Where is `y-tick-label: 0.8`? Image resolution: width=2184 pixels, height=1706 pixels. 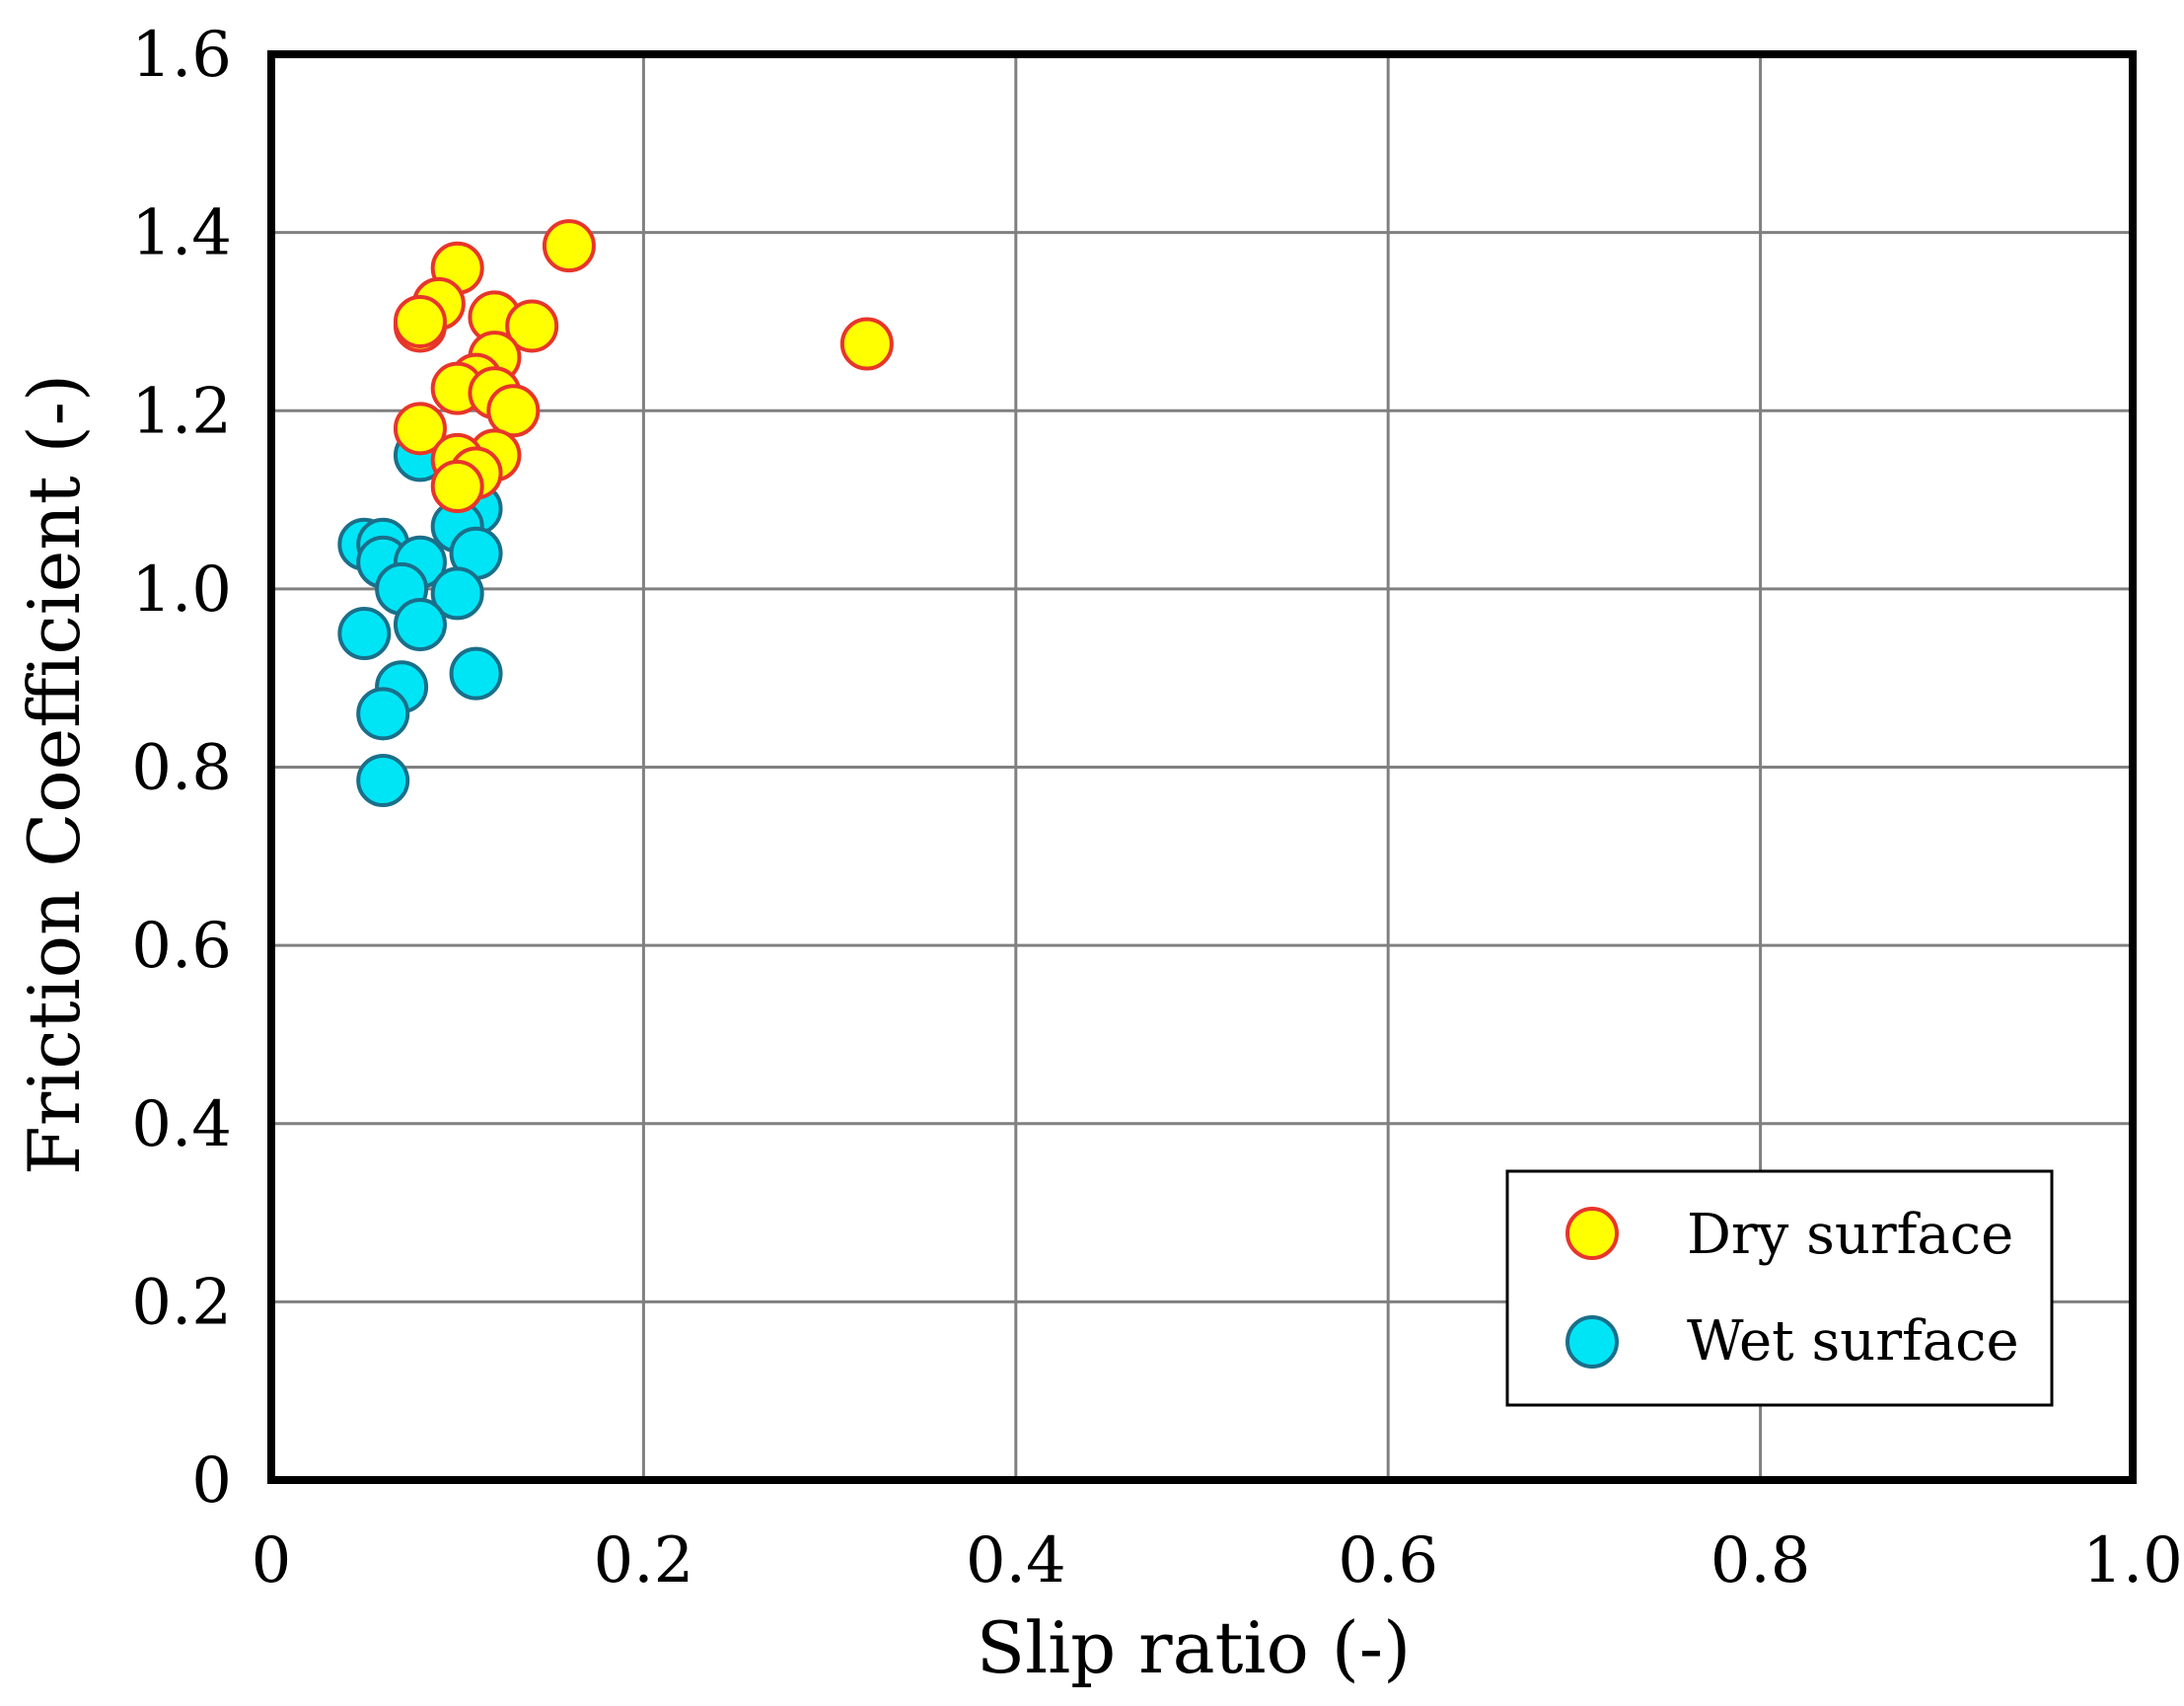
y-tick-label: 0.8 is located at coordinates (181, 768).